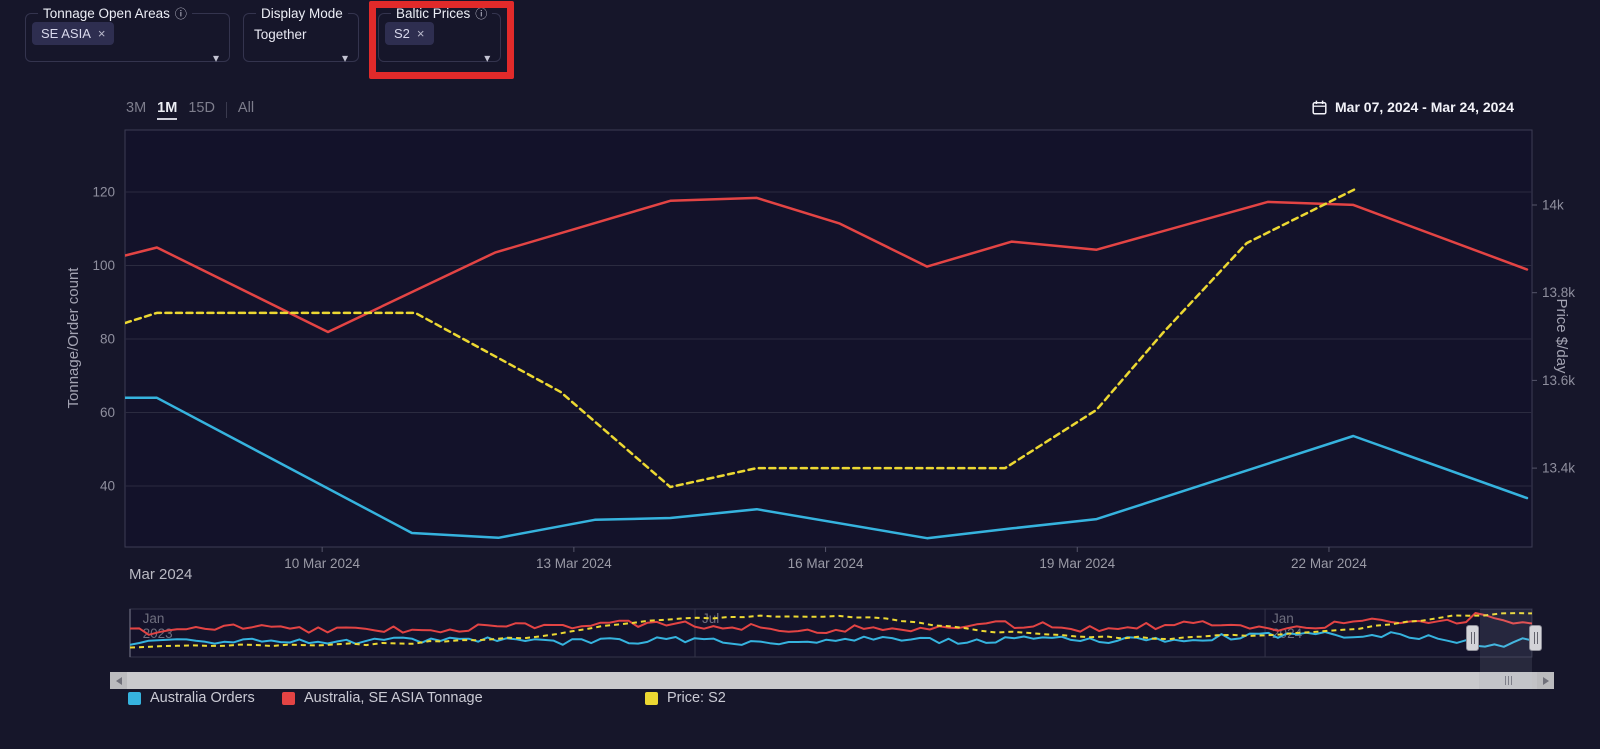 This screenshot has width=1600, height=749. Describe the element at coordinates (1508, 680) in the screenshot. I see `scrollbar-thumb` at that location.